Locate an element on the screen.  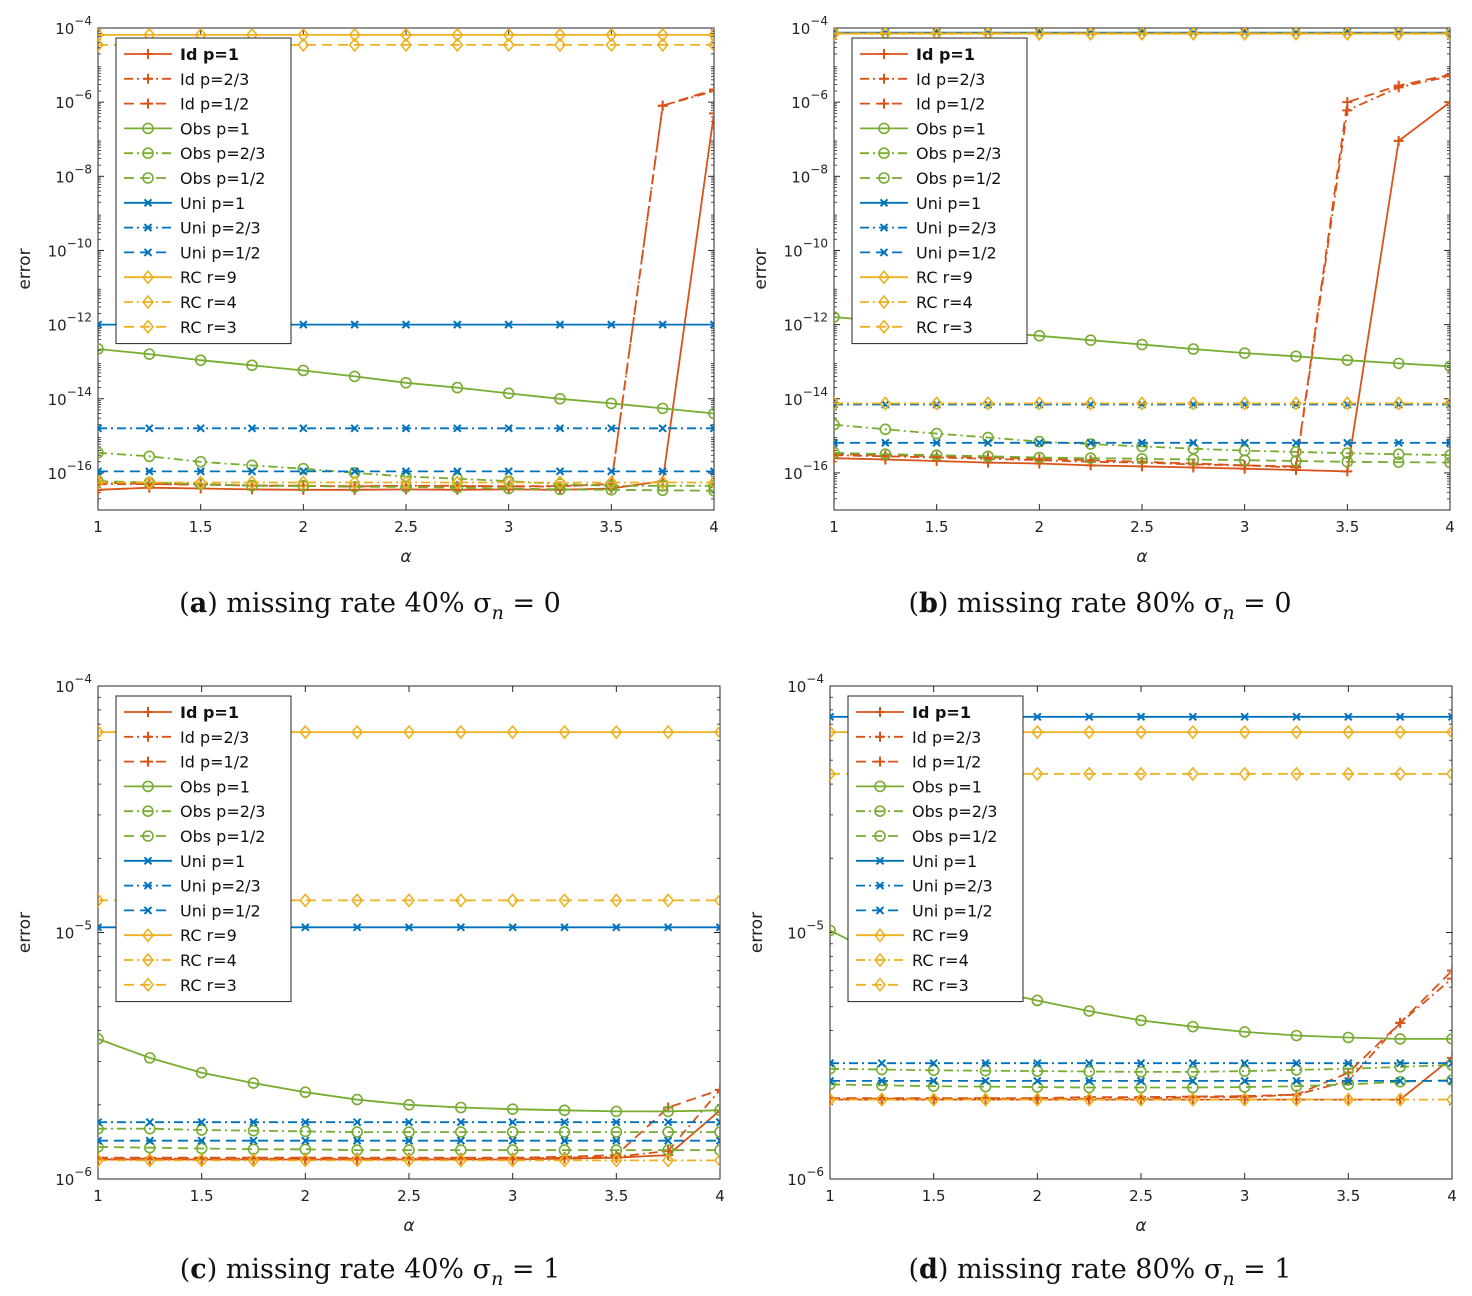
x-tick-label: 3.5 is located at coordinates (1348, 1196).